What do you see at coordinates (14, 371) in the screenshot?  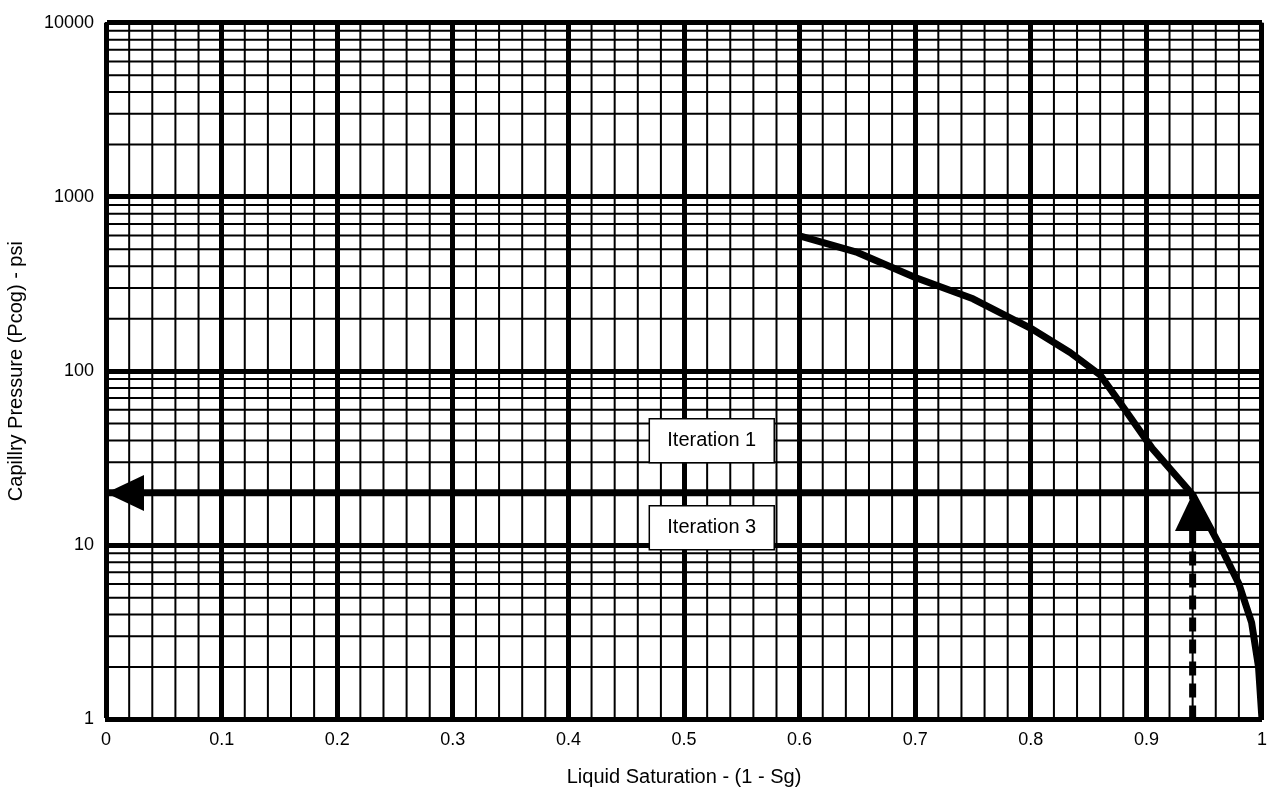 I see `y-axis-title: Capillry Pressure (Pcog) - psi` at bounding box center [14, 371].